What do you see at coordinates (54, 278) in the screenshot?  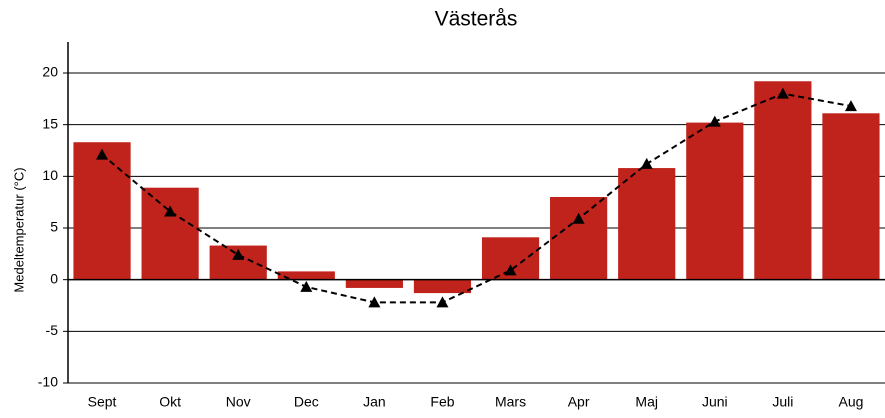 I see `y-tick-label: 0` at bounding box center [54, 278].